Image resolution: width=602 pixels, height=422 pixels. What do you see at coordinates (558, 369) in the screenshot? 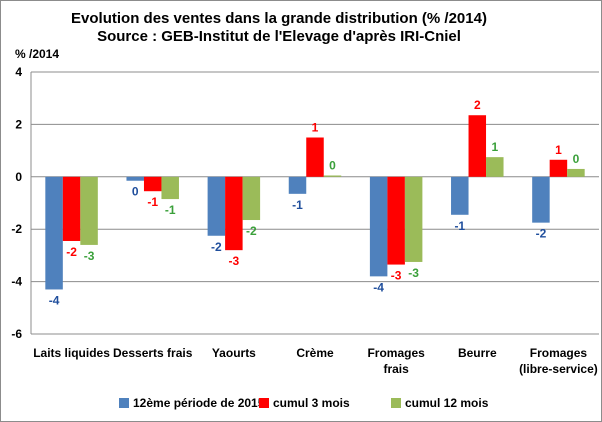
I see `category-label: (libre-service)` at bounding box center [558, 369].